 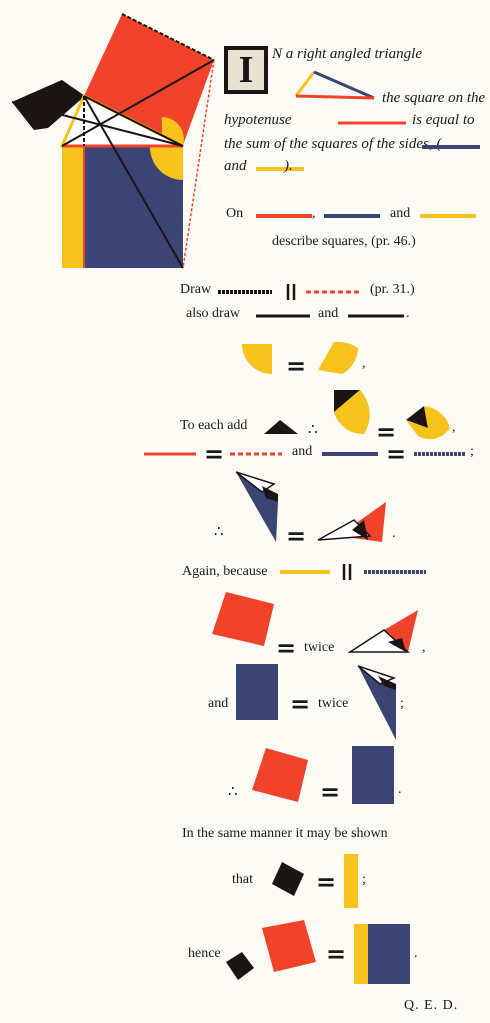 I want to click on black-triangle-icon, so click(x=281, y=427).